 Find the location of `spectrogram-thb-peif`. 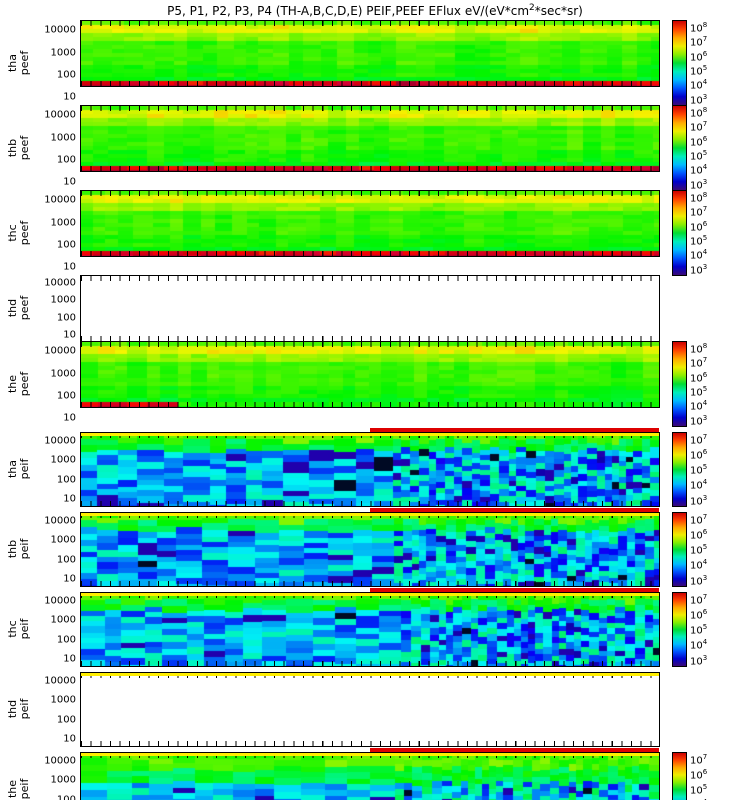

spectrogram-thb-peif is located at coordinates (370, 549).